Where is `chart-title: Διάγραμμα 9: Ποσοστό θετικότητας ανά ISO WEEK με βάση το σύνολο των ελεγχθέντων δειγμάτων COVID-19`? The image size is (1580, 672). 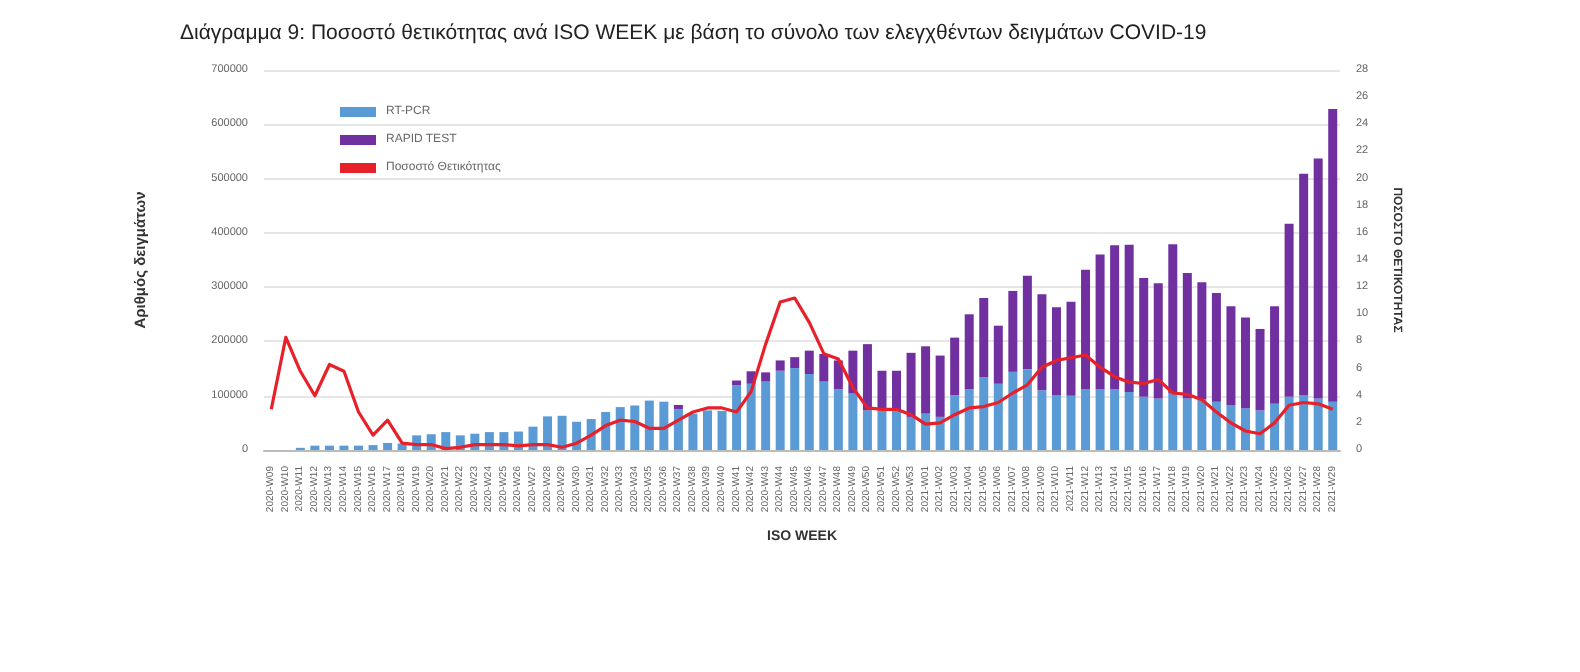 chart-title: Διάγραμμα 9: Ποσοστό θετικότητας ανά ISO WEEK με βάση το σύνολο των ελεγχθέντων δειγμάτων COVID-19 is located at coordinates (693, 33).